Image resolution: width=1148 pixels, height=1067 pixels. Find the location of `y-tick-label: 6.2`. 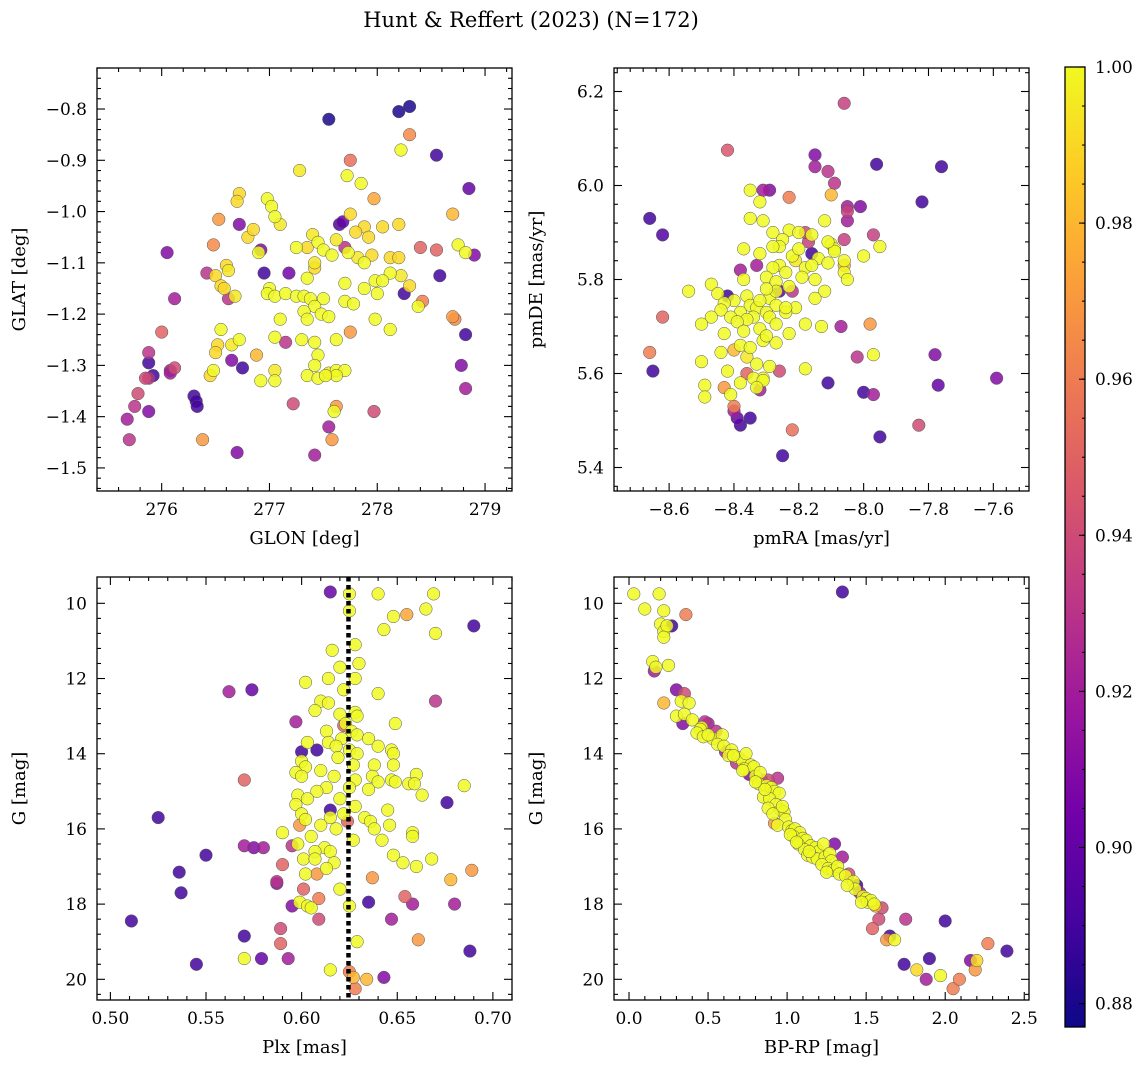

y-tick-label: 6.2 is located at coordinates (590, 93).